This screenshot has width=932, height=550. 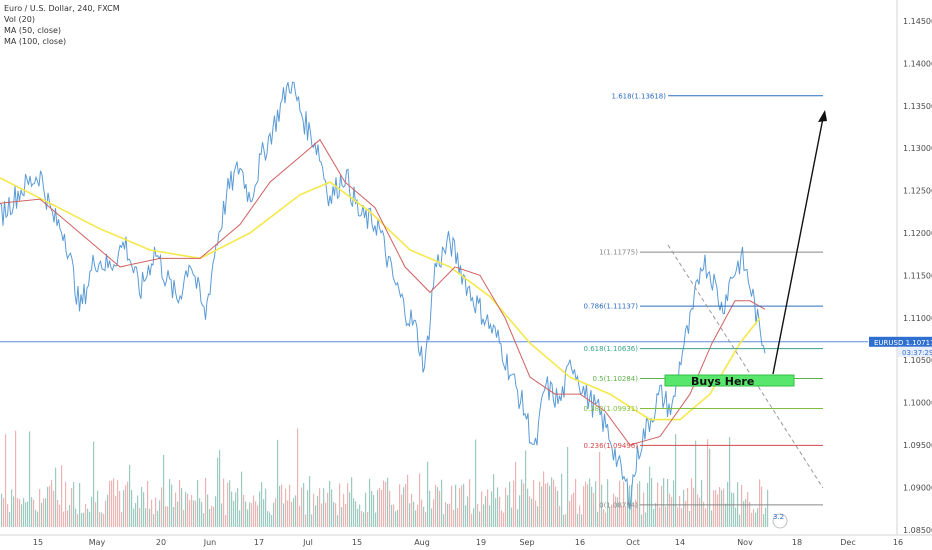 I want to click on event-badge-icon, so click(x=780, y=521).